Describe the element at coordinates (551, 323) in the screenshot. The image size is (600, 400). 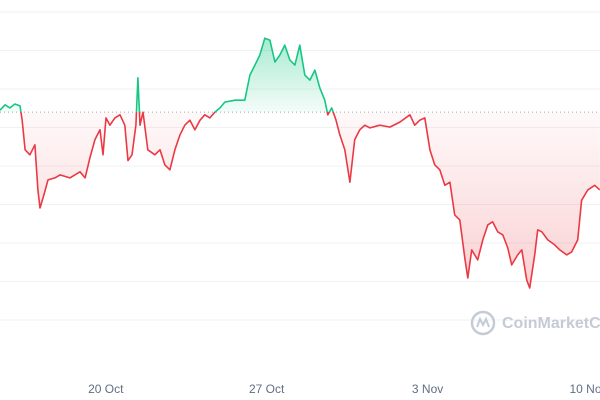
I see `watermark: CoinMarketCap` at that location.